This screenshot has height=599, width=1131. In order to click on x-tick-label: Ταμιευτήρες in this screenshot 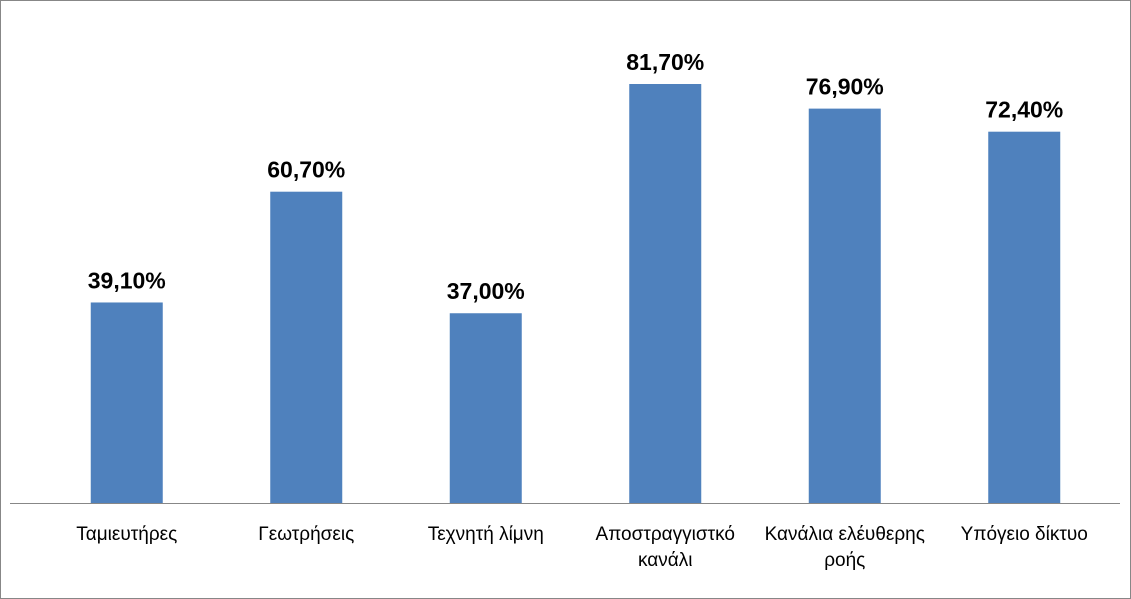, I will do `click(127, 534)`.